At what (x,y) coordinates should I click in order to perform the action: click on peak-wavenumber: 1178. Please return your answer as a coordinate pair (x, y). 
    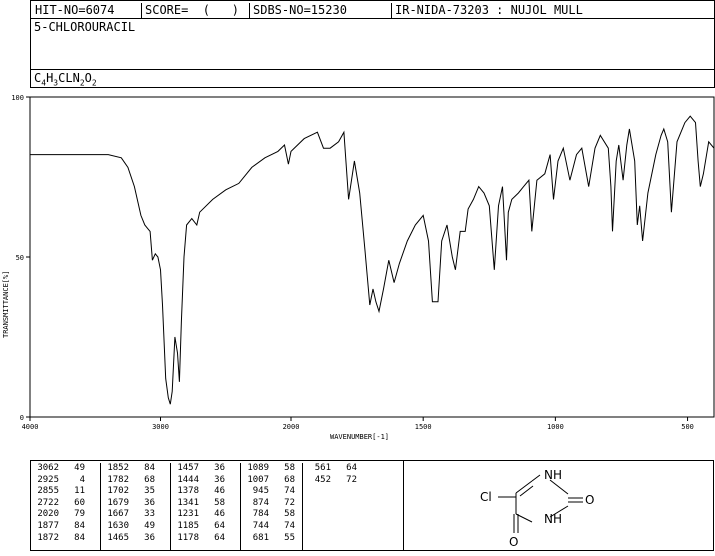
    Looking at the image, I should click on (188, 537).